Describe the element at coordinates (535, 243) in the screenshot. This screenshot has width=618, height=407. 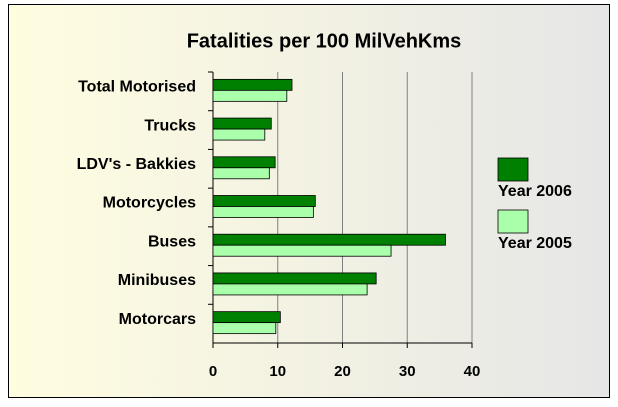
I see `legend-label: Year 2005` at that location.